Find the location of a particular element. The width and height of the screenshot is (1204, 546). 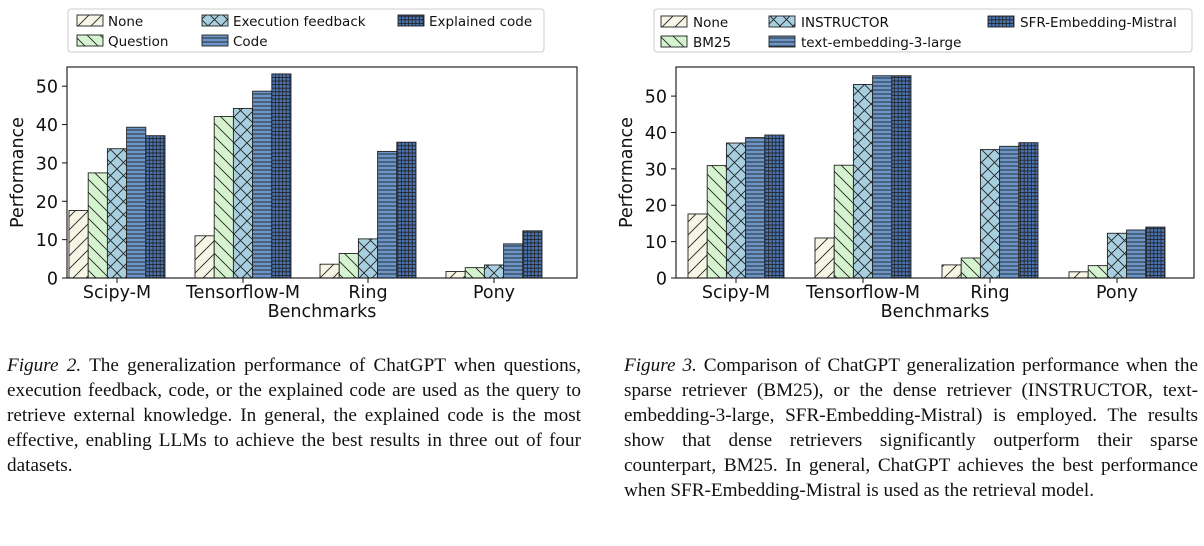

bar-text-embedding-3-large-scipy-m is located at coordinates (755, 208).